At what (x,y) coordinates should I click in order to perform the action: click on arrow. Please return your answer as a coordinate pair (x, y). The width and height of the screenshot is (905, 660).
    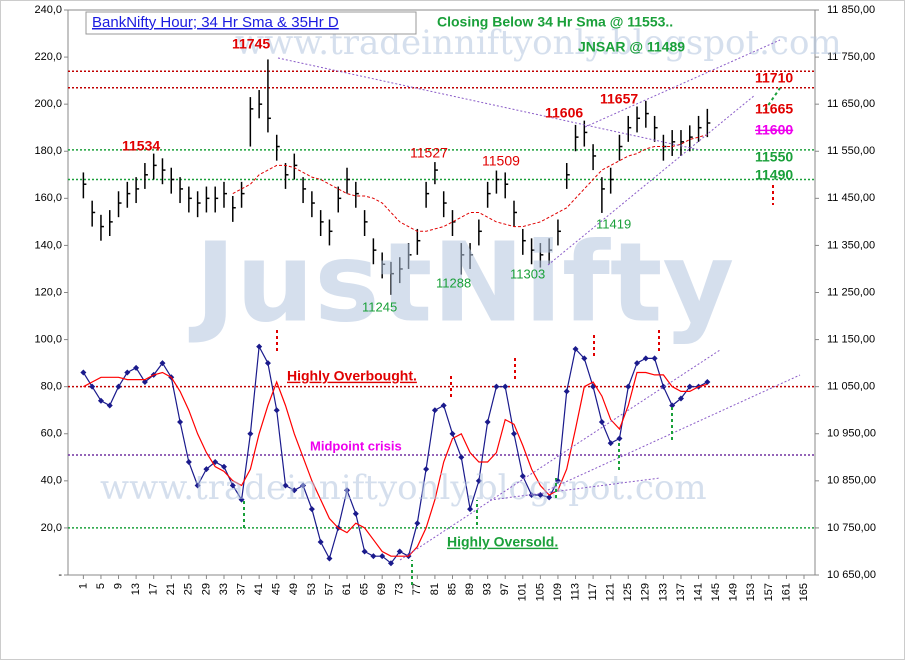
    Looking at the image, I should click on (772, 99).